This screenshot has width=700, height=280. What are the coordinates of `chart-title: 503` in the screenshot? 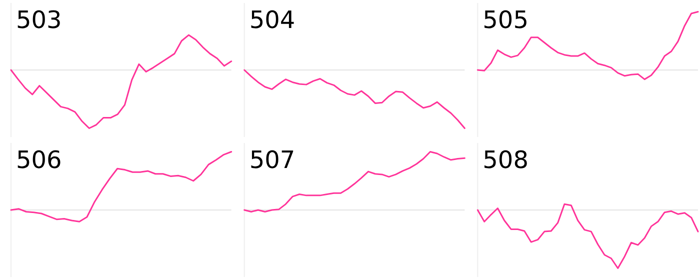 It's located at (39, 20).